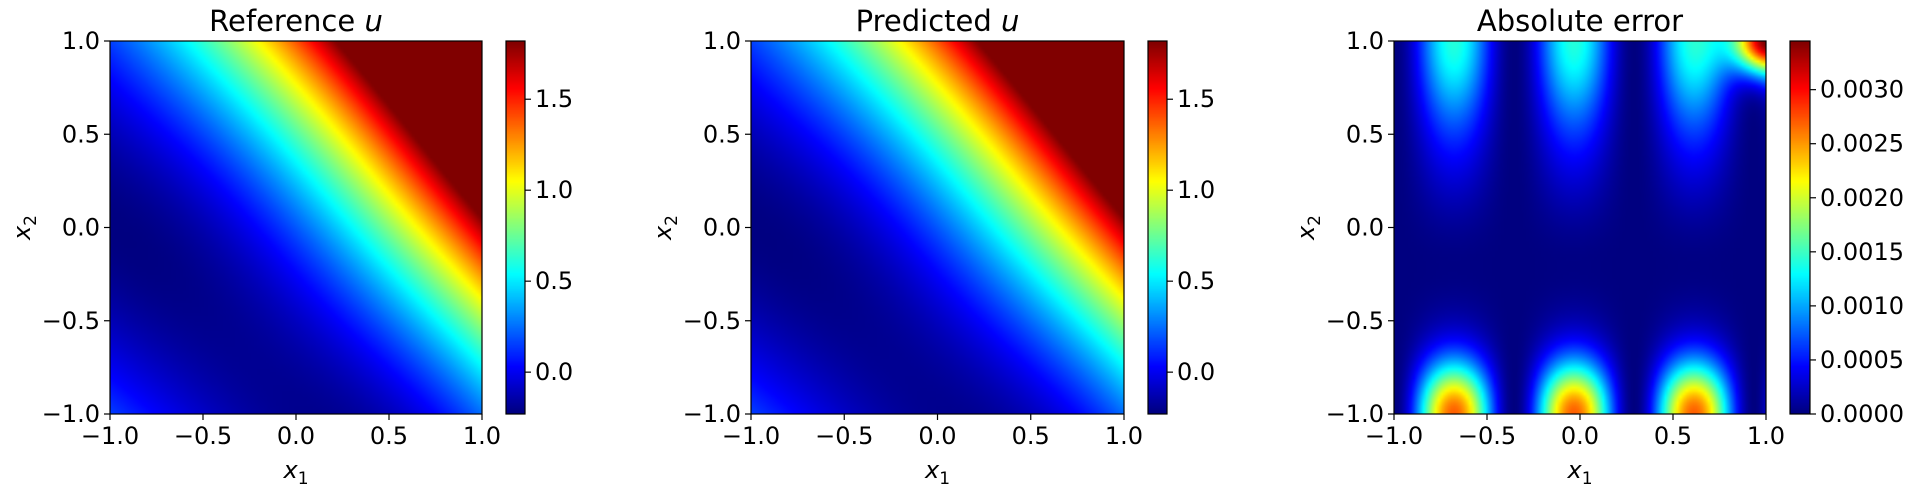  Describe the element at coordinates (1862, 90) in the screenshot. I see `colorbar-tick-label: 0.0030` at that location.